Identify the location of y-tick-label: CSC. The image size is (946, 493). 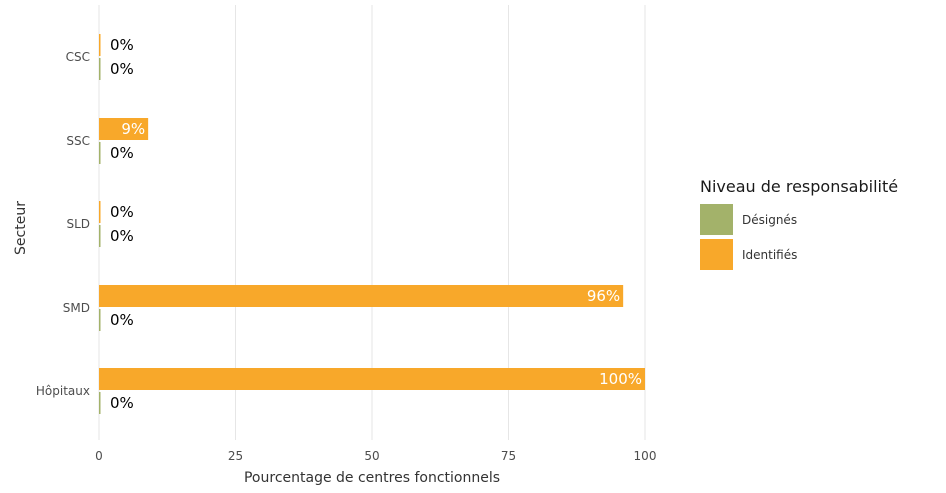
(78, 57).